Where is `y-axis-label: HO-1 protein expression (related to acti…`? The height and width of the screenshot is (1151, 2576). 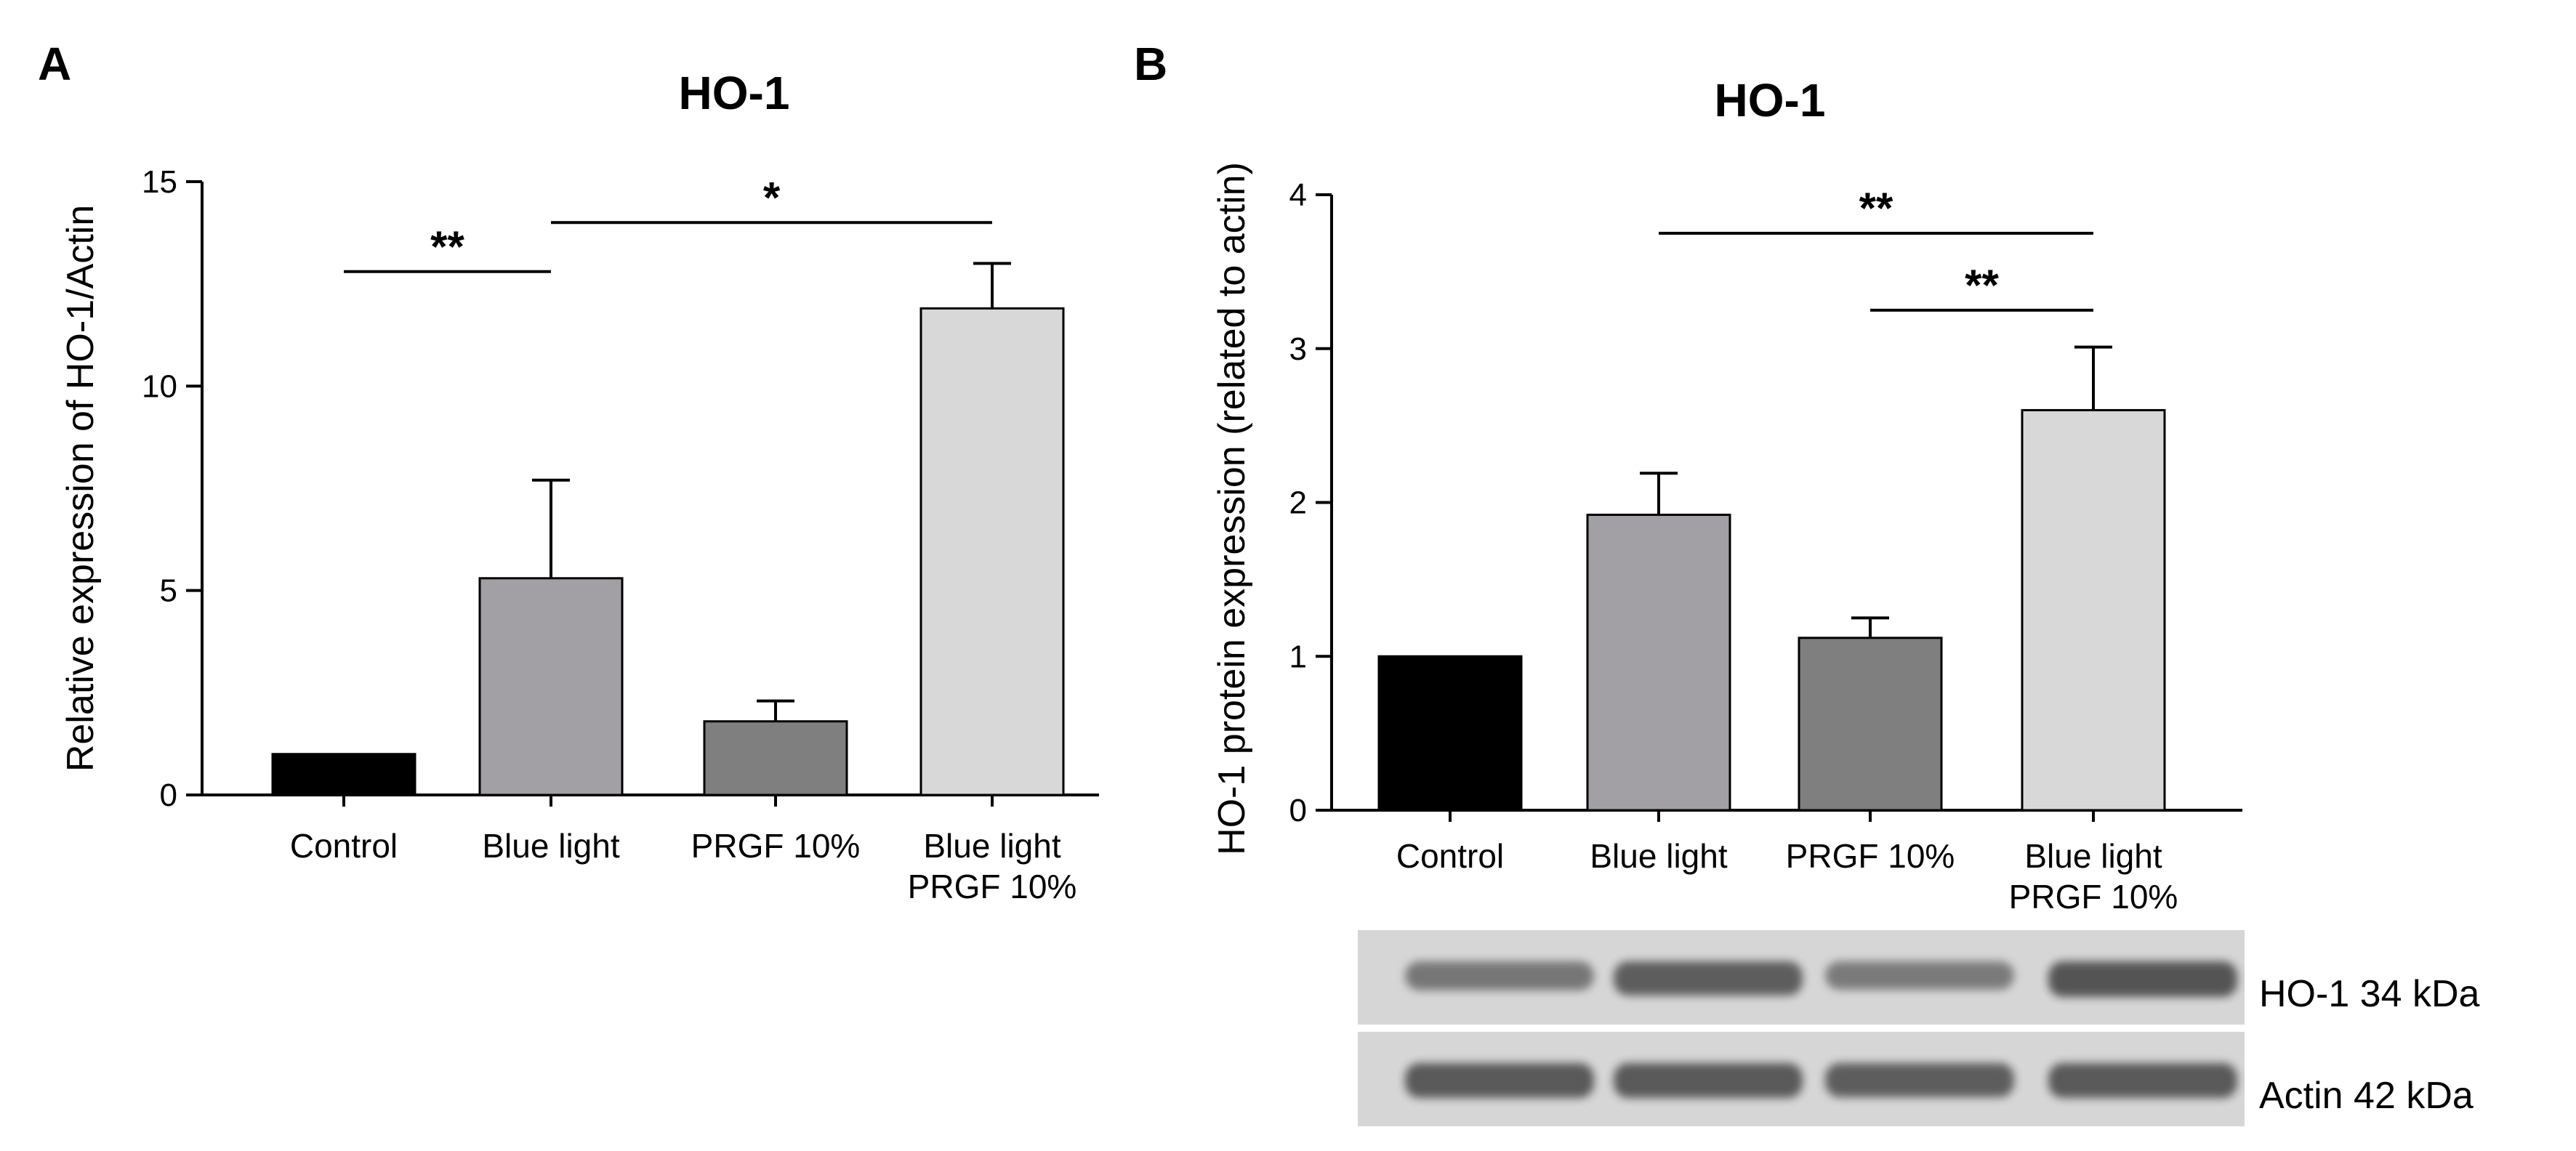
y-axis-label: HO-1 protein expression (related to acti… is located at coordinates (1232, 508).